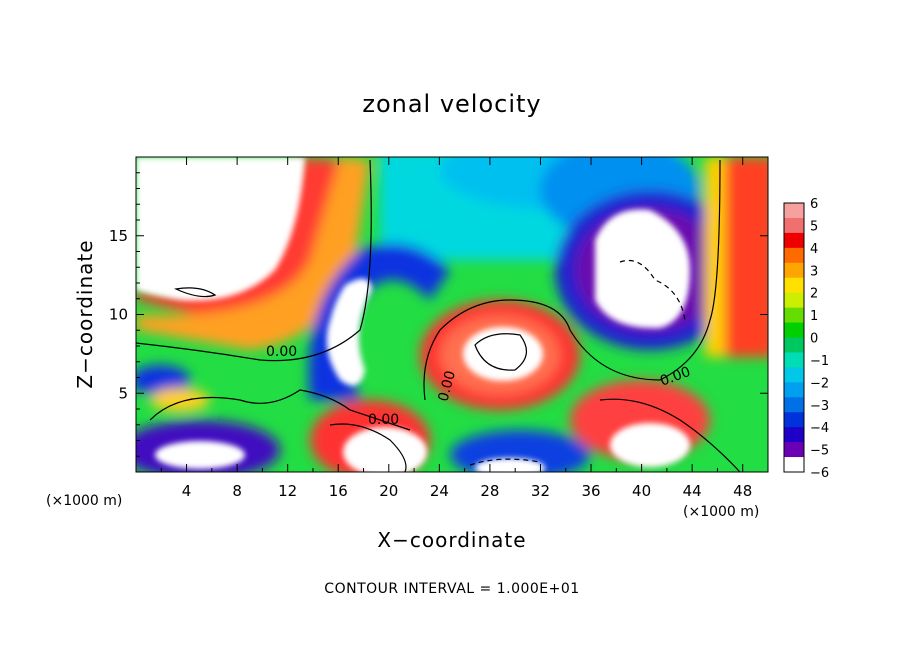 The height and width of the screenshot is (654, 904). What do you see at coordinates (439, 491) in the screenshot?
I see `x-tick-label: 24` at bounding box center [439, 491].